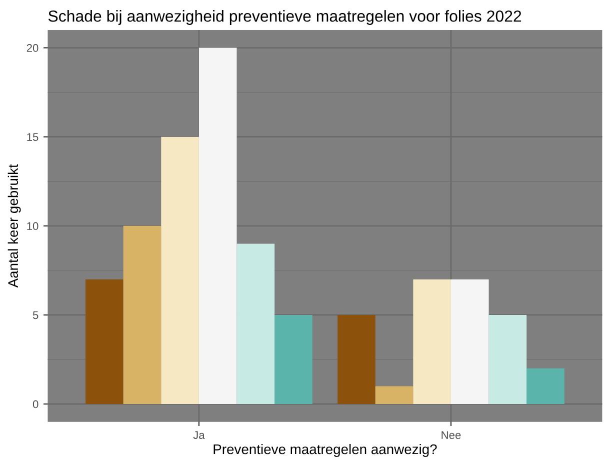 Image resolution: width=604 pixels, height=461 pixels. What do you see at coordinates (451, 435) in the screenshot?
I see `x-tick-label: Nee` at bounding box center [451, 435].